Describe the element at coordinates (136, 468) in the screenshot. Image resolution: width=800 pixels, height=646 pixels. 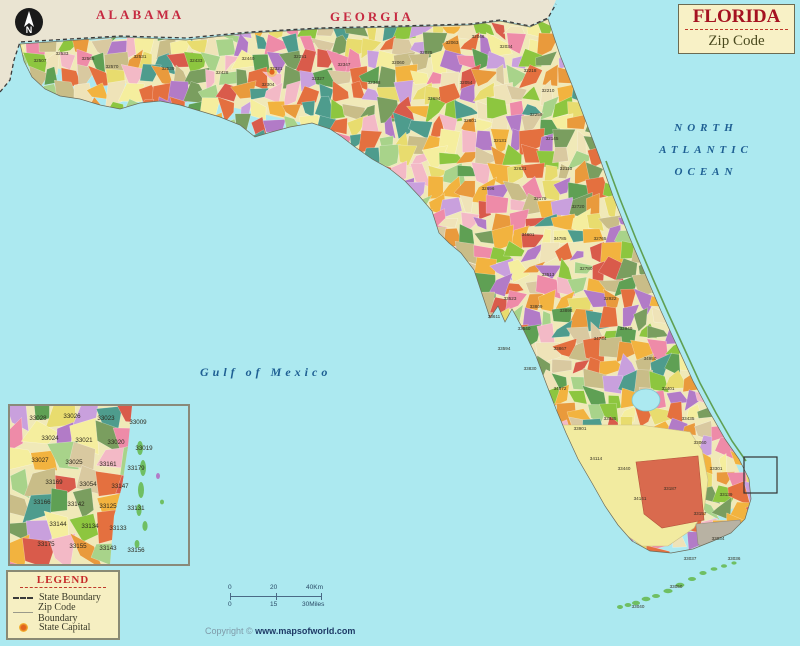
I see `zip-code-label: 33179` at that location.